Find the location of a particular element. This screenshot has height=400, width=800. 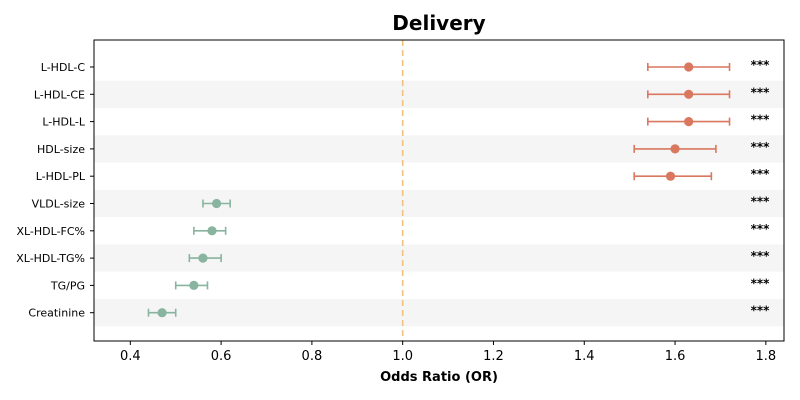

y-tick-label: Creatinine is located at coordinates (56, 313).